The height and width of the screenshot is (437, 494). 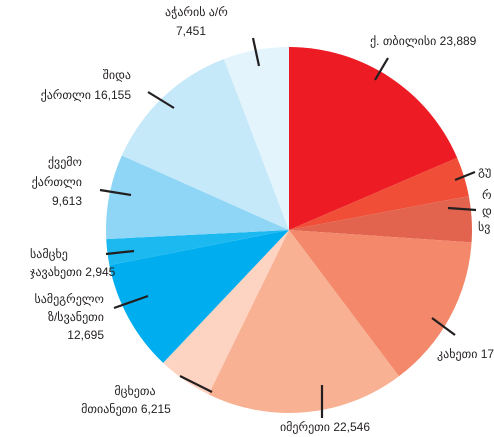 What do you see at coordinates (69, 299) in the screenshot?
I see `slice-label: სამეგრელო` at bounding box center [69, 299].